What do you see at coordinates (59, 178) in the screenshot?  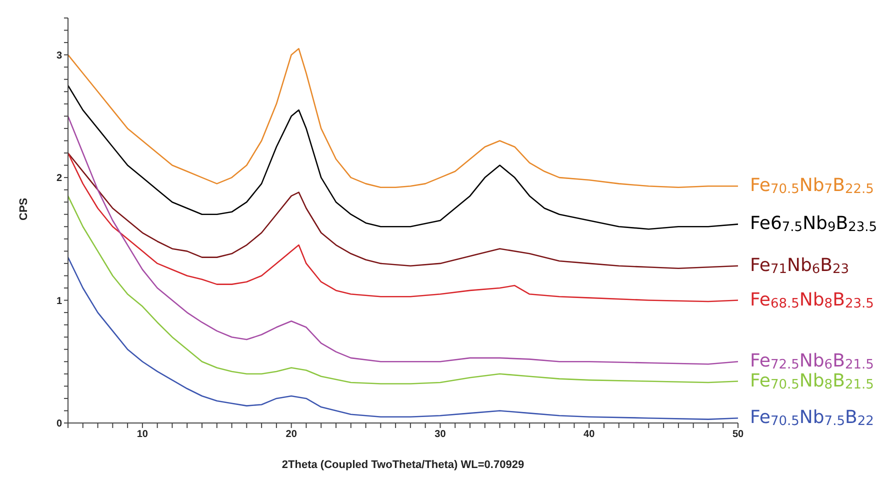 I see `y-tick-label: 2` at bounding box center [59, 178].